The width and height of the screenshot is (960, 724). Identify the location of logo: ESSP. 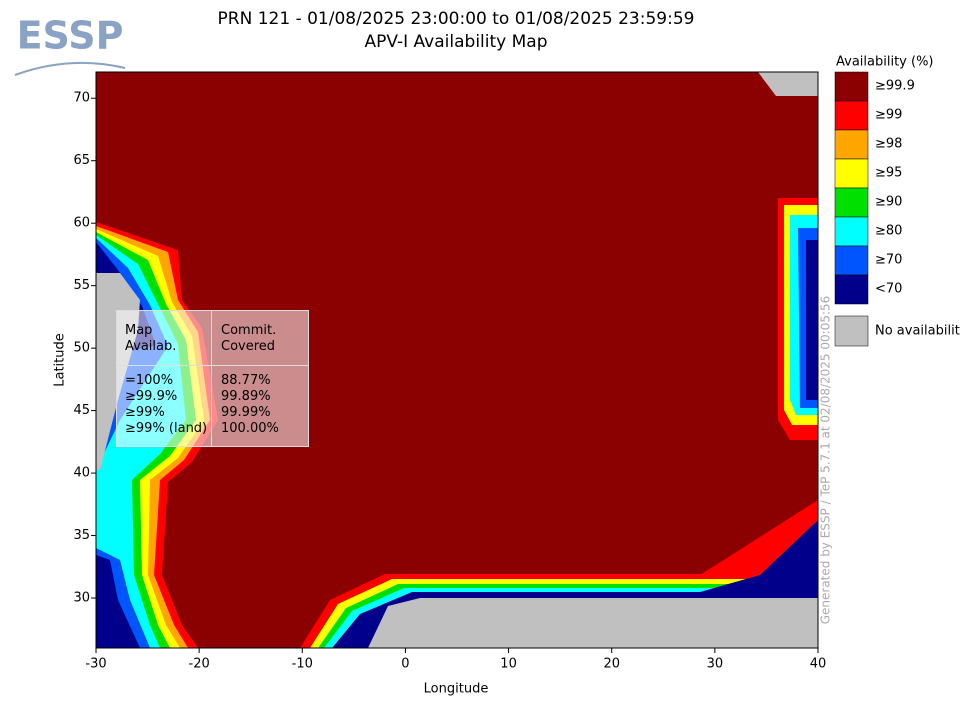
(70, 36).